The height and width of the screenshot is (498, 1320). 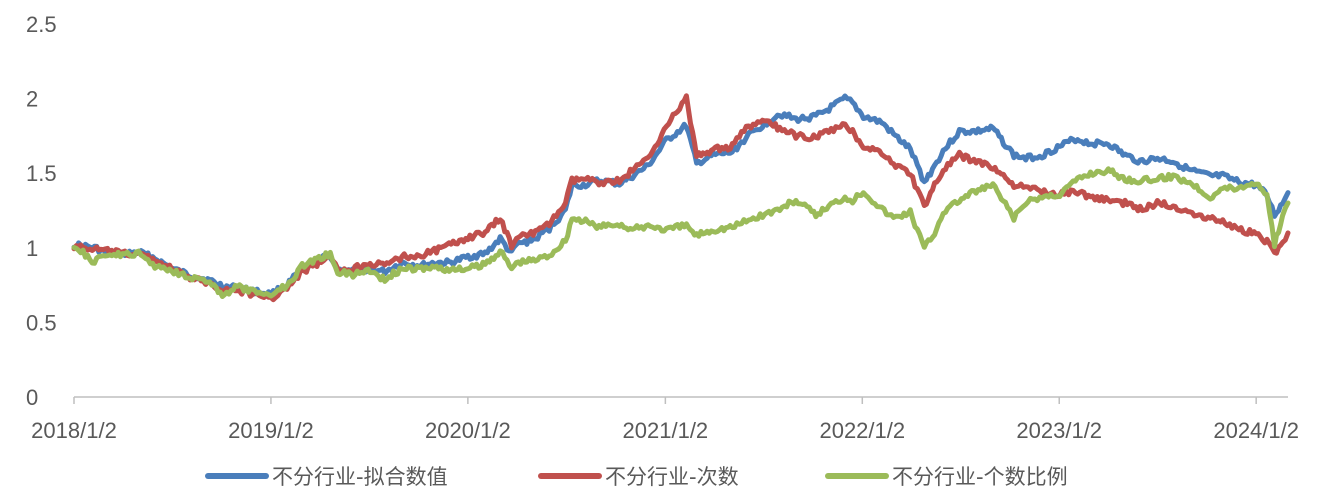 What do you see at coordinates (41, 173) in the screenshot?
I see `y-tick-label: 1.5` at bounding box center [41, 173].